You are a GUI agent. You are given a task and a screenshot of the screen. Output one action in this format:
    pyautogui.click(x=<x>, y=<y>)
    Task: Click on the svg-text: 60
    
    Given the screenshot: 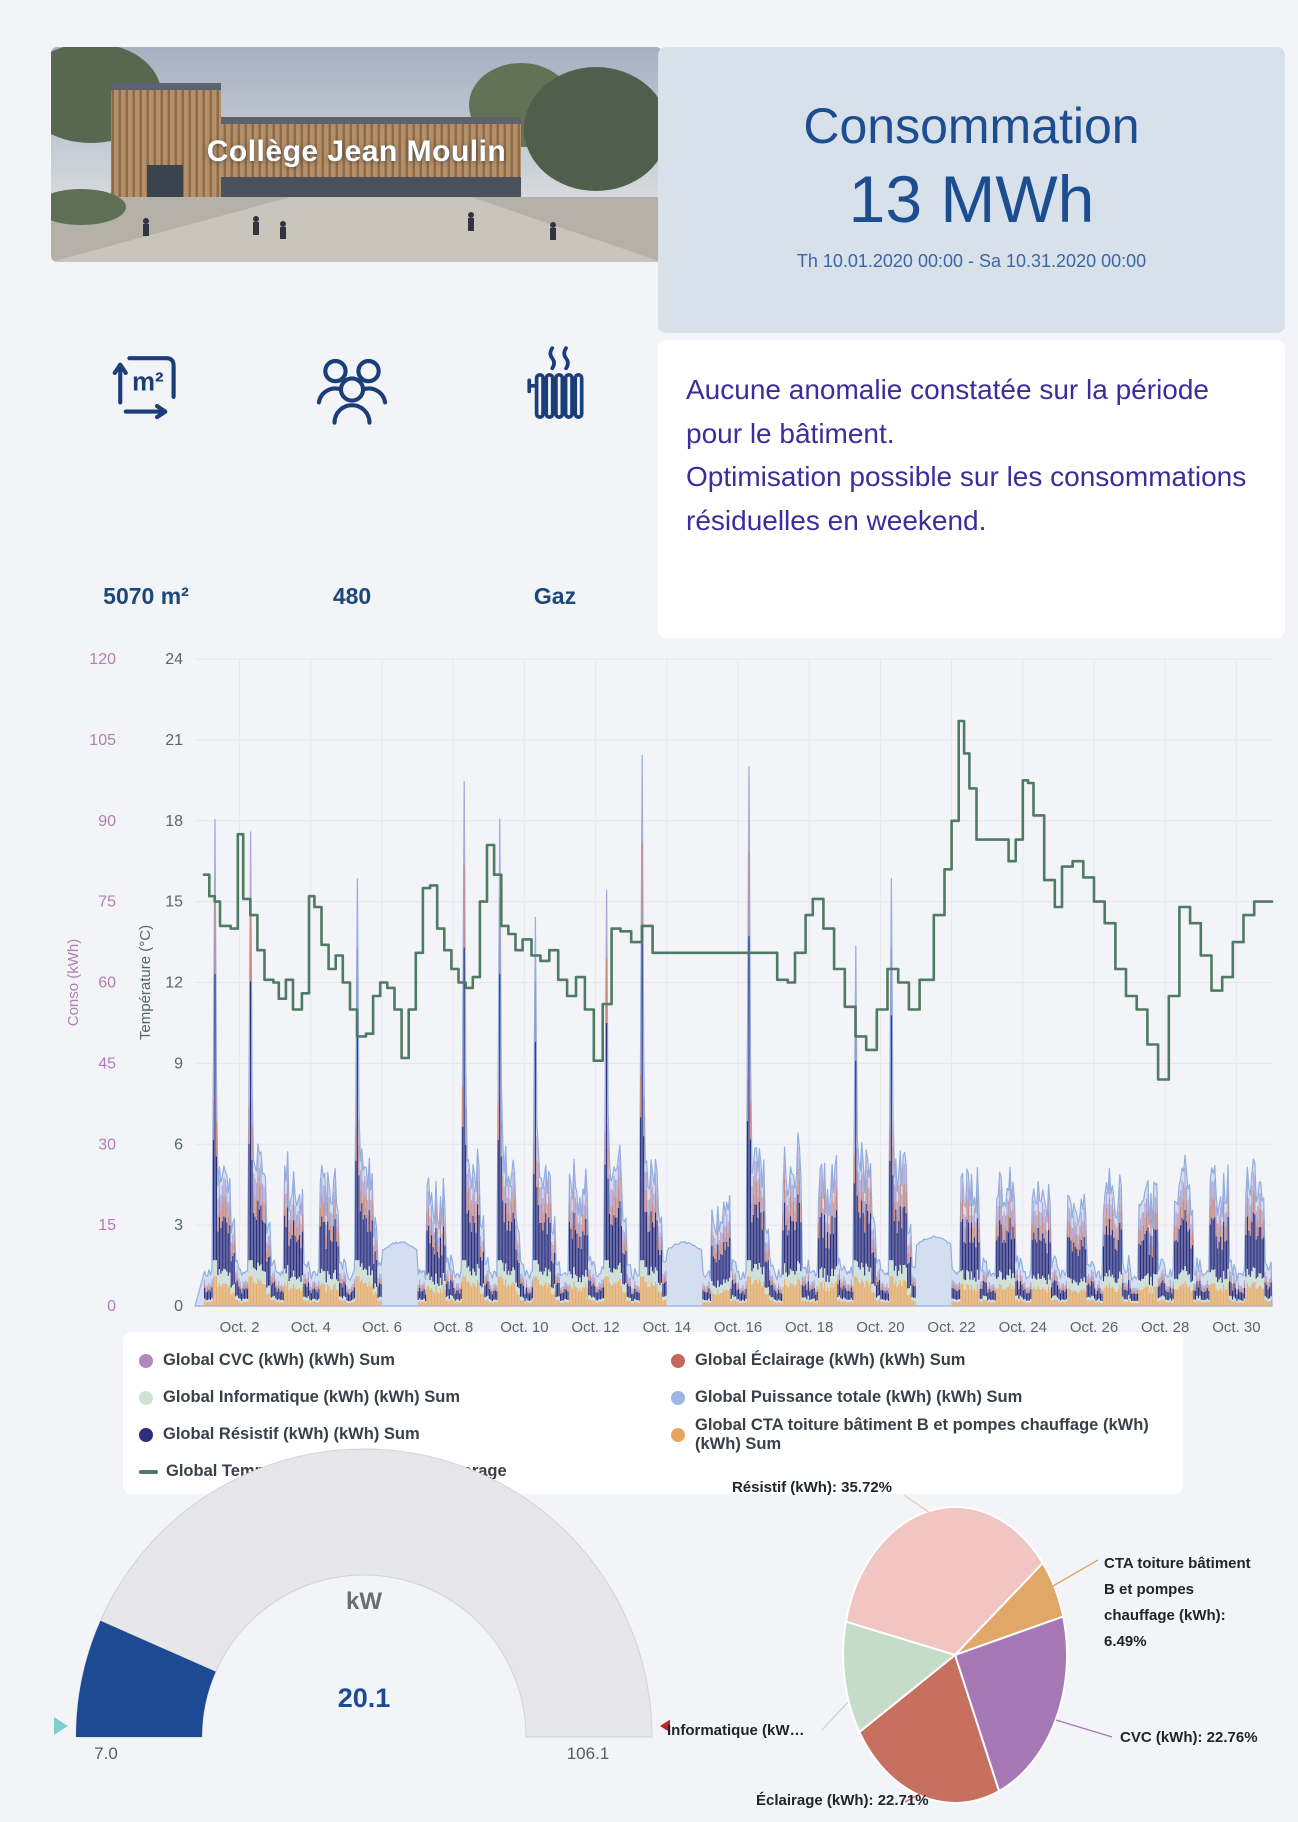 What is the action you would take?
    pyautogui.click(x=107, y=983)
    